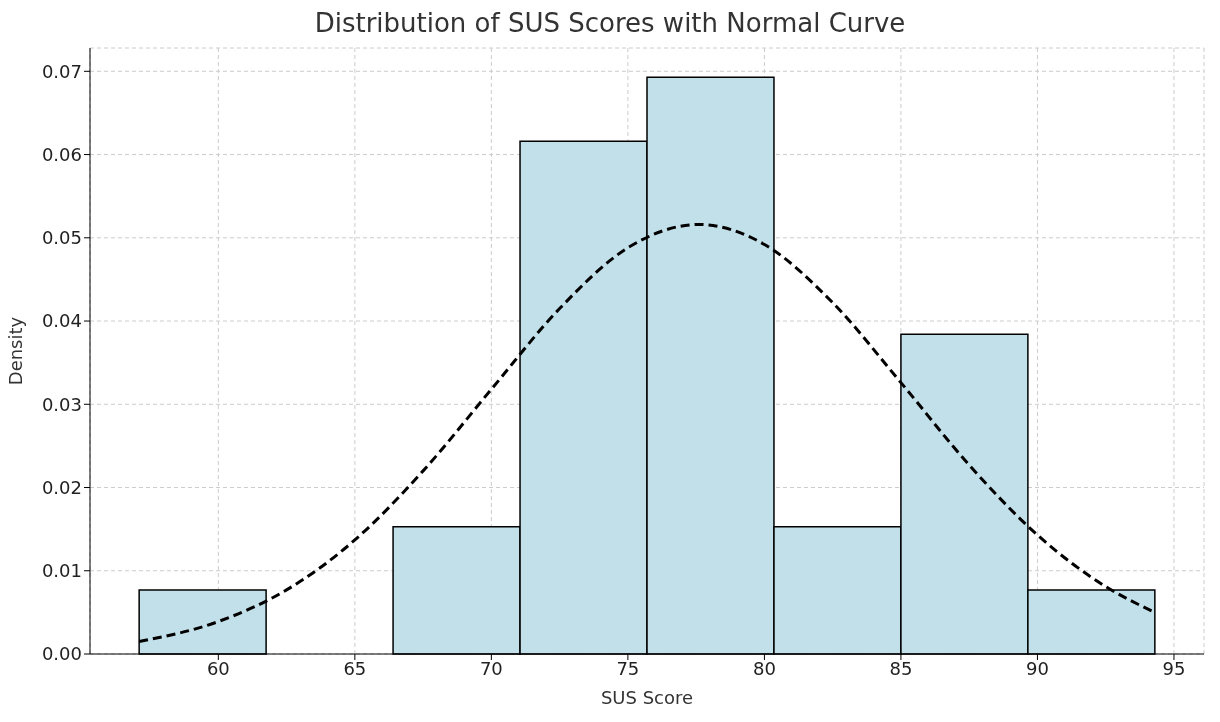 The width and height of the screenshot is (1220, 722). What do you see at coordinates (628, 668) in the screenshot?
I see `x-tick-label: 75` at bounding box center [628, 668].